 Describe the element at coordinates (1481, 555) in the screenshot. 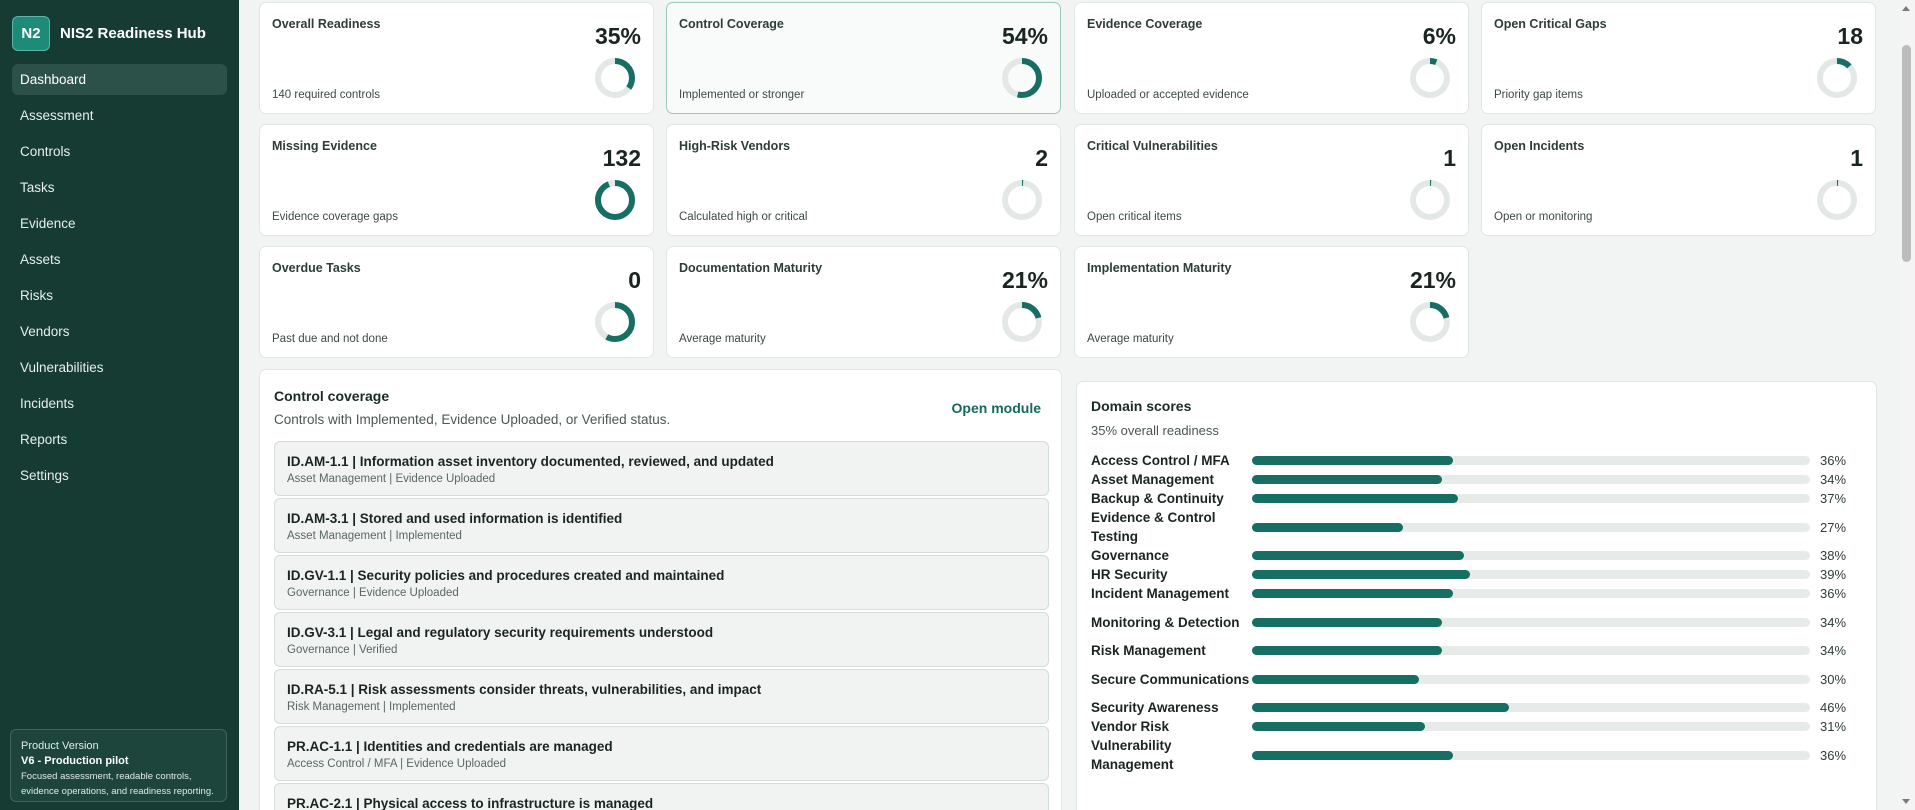

I see `domain-score-row: Governance 38%` at that location.